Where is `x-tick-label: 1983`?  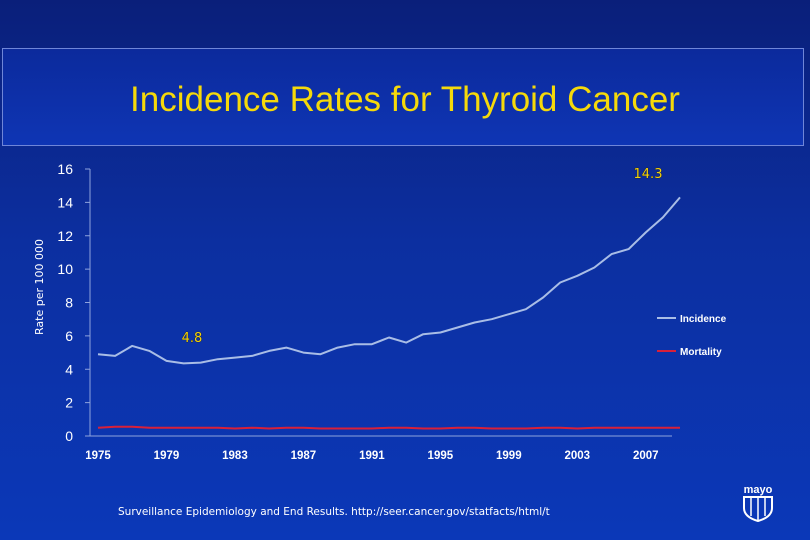
x-tick-label: 1983 is located at coordinates (235, 456).